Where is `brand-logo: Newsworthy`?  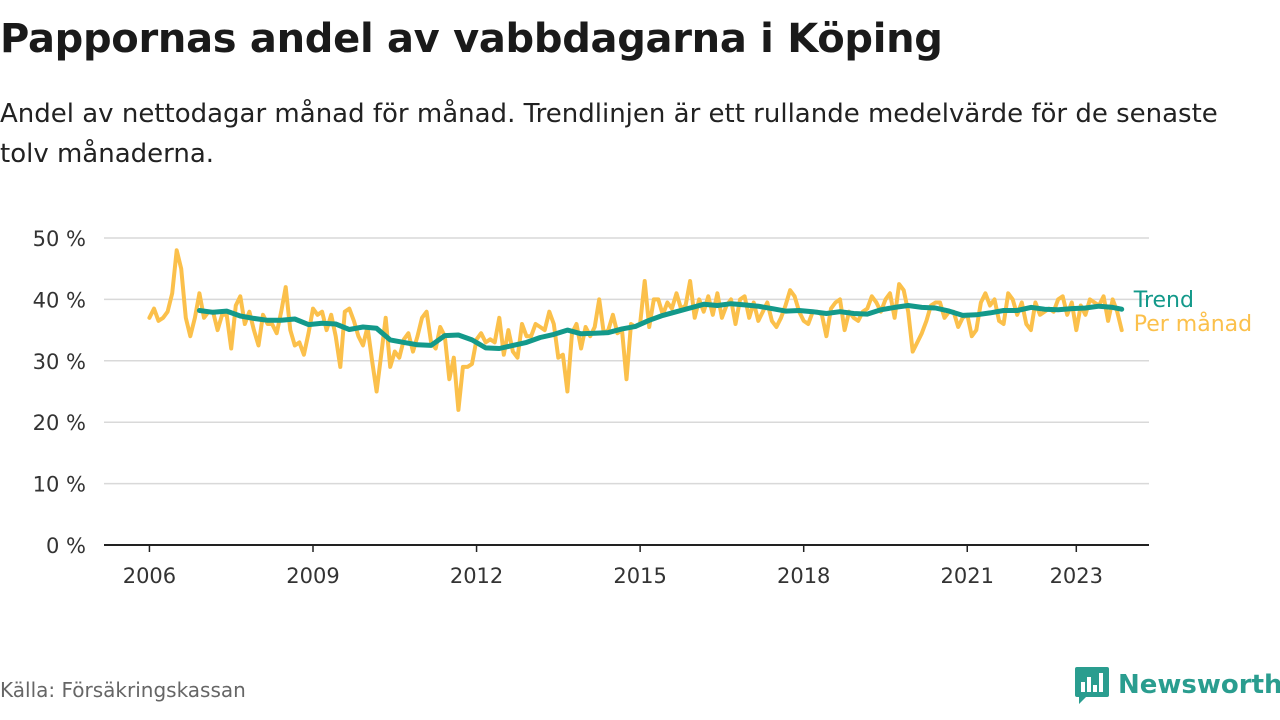
brand-logo: Newsworthy is located at coordinates (1177, 685).